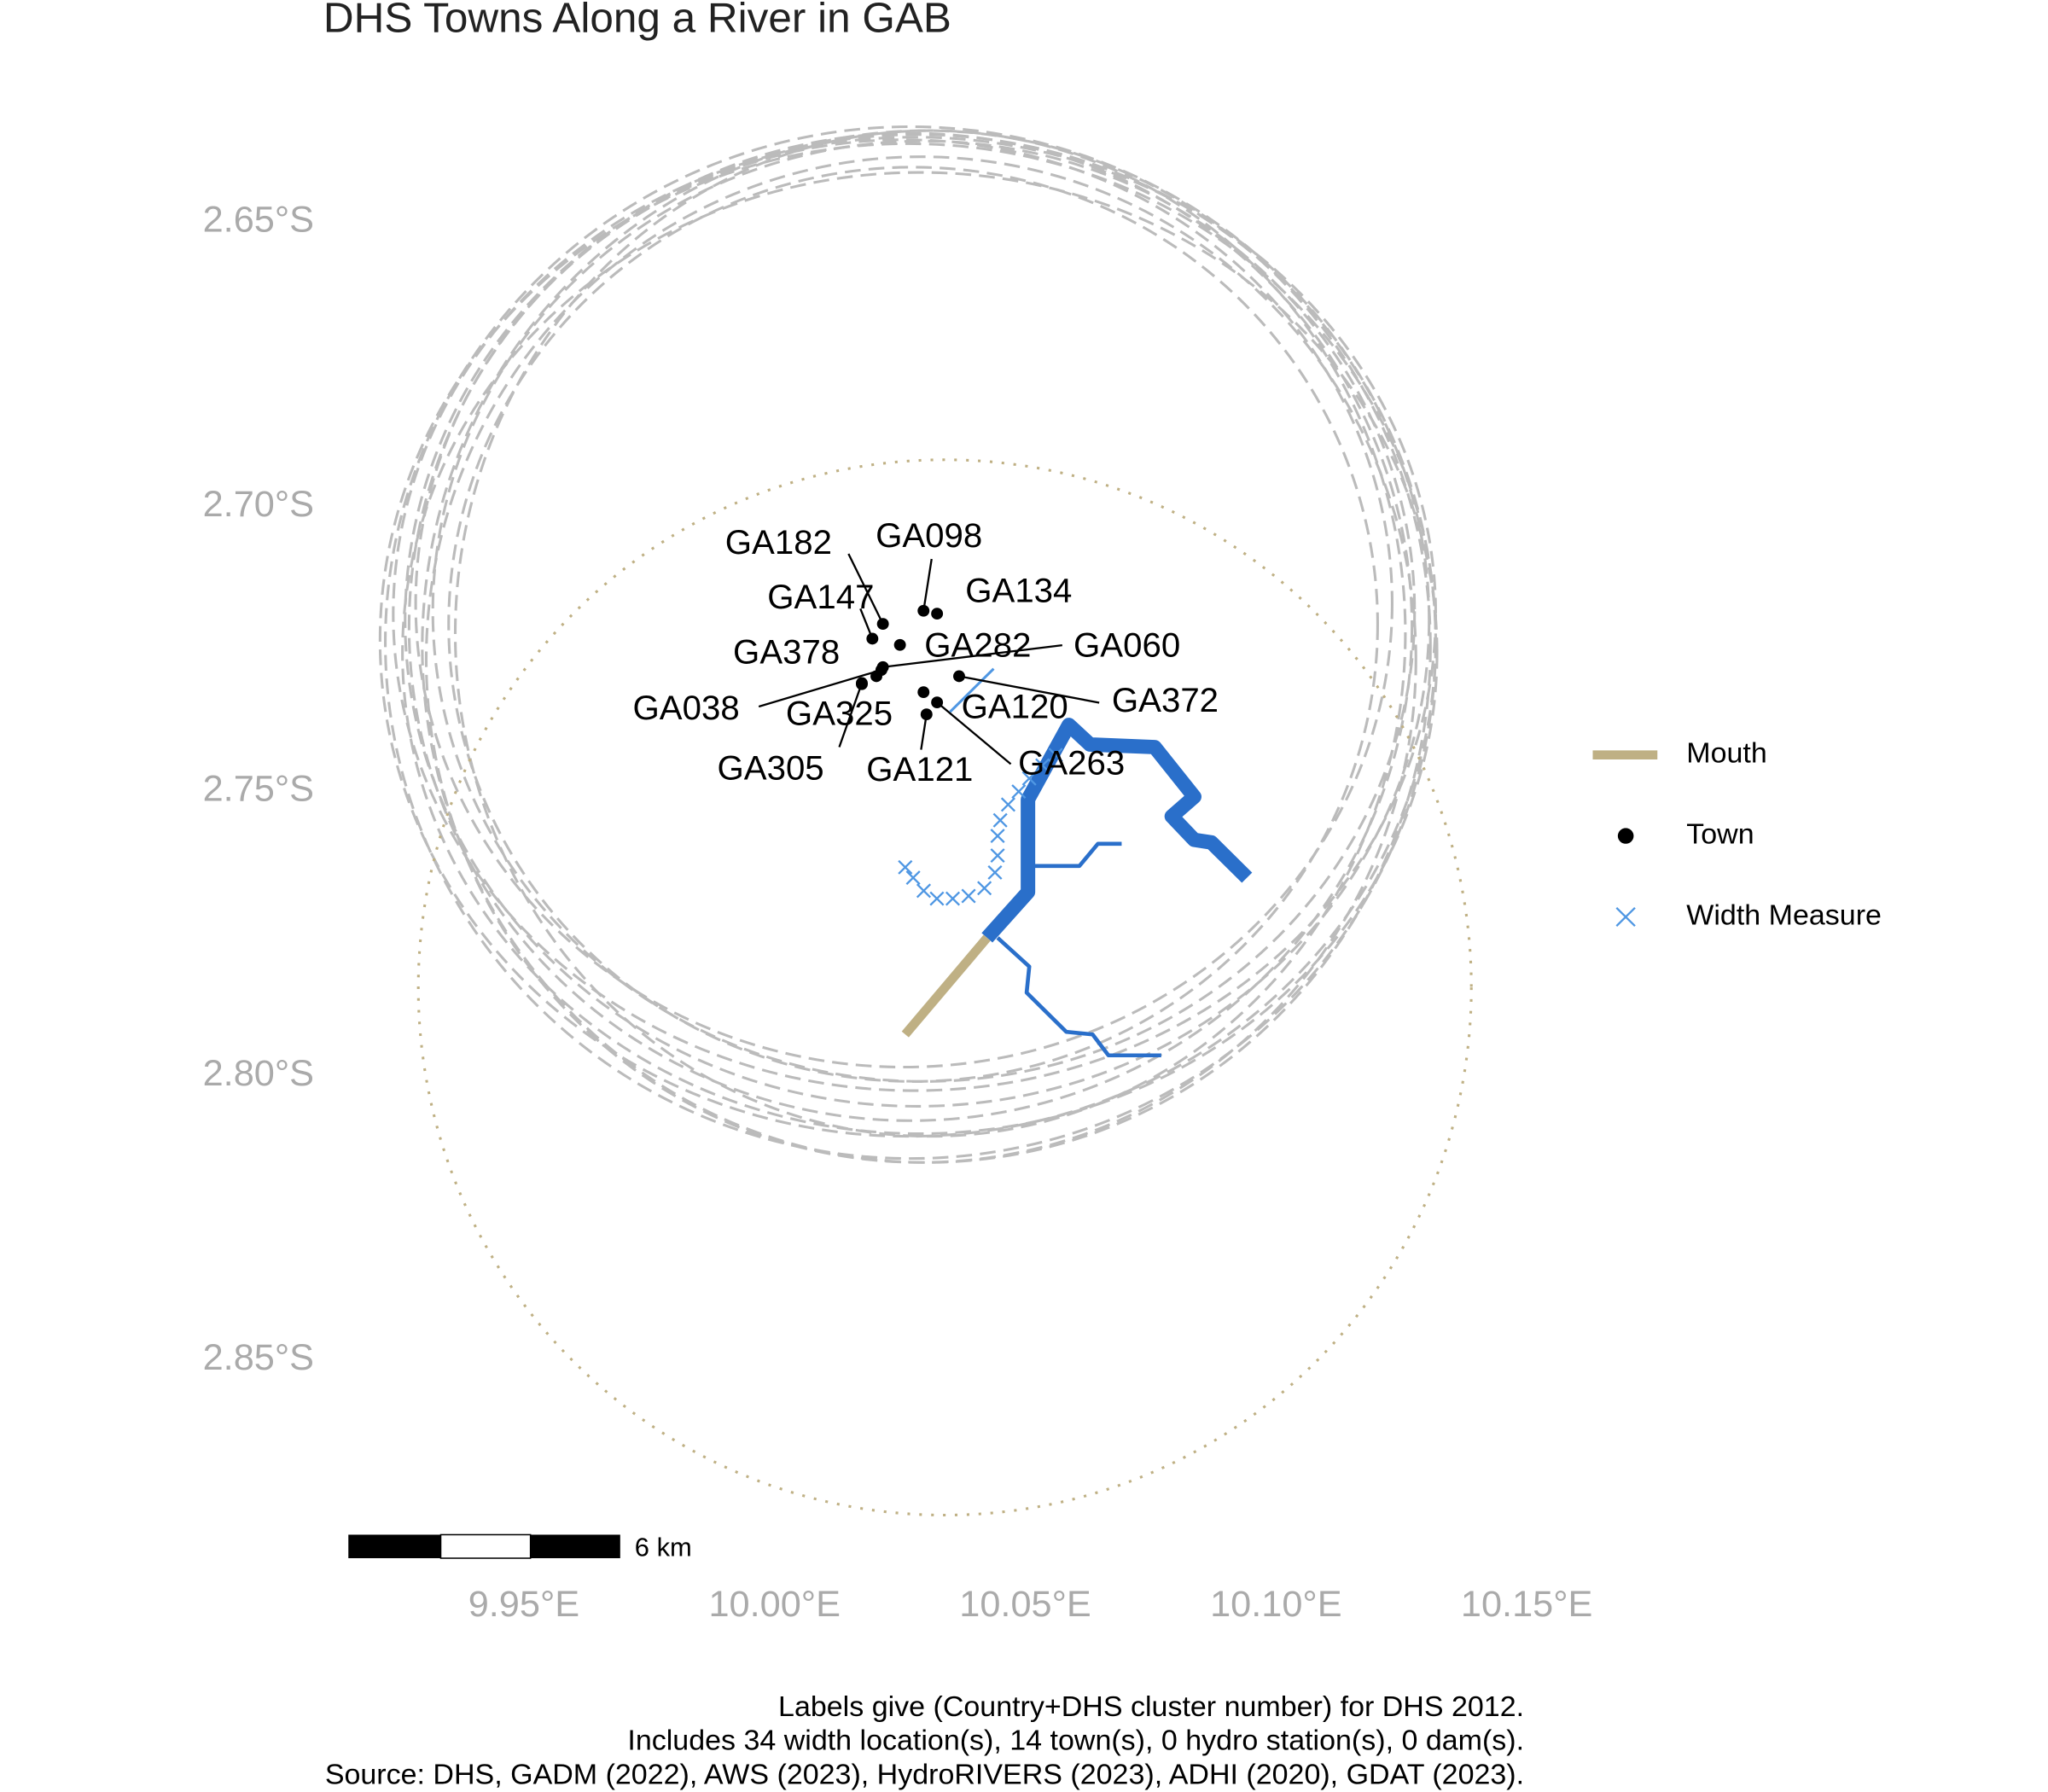 This screenshot has height=1792, width=2048. What do you see at coordinates (520, 1547) in the screenshot?
I see `scale-bar: 6 km` at bounding box center [520, 1547].